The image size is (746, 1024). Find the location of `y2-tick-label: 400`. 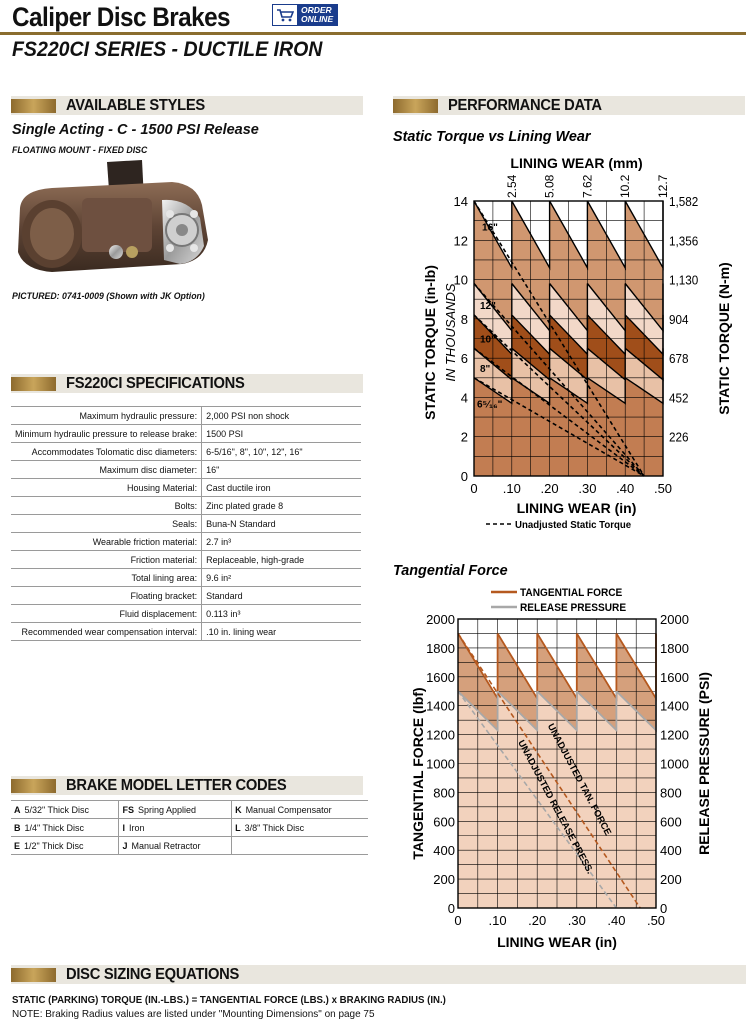

y2-tick-label: 400 is located at coordinates (671, 850).